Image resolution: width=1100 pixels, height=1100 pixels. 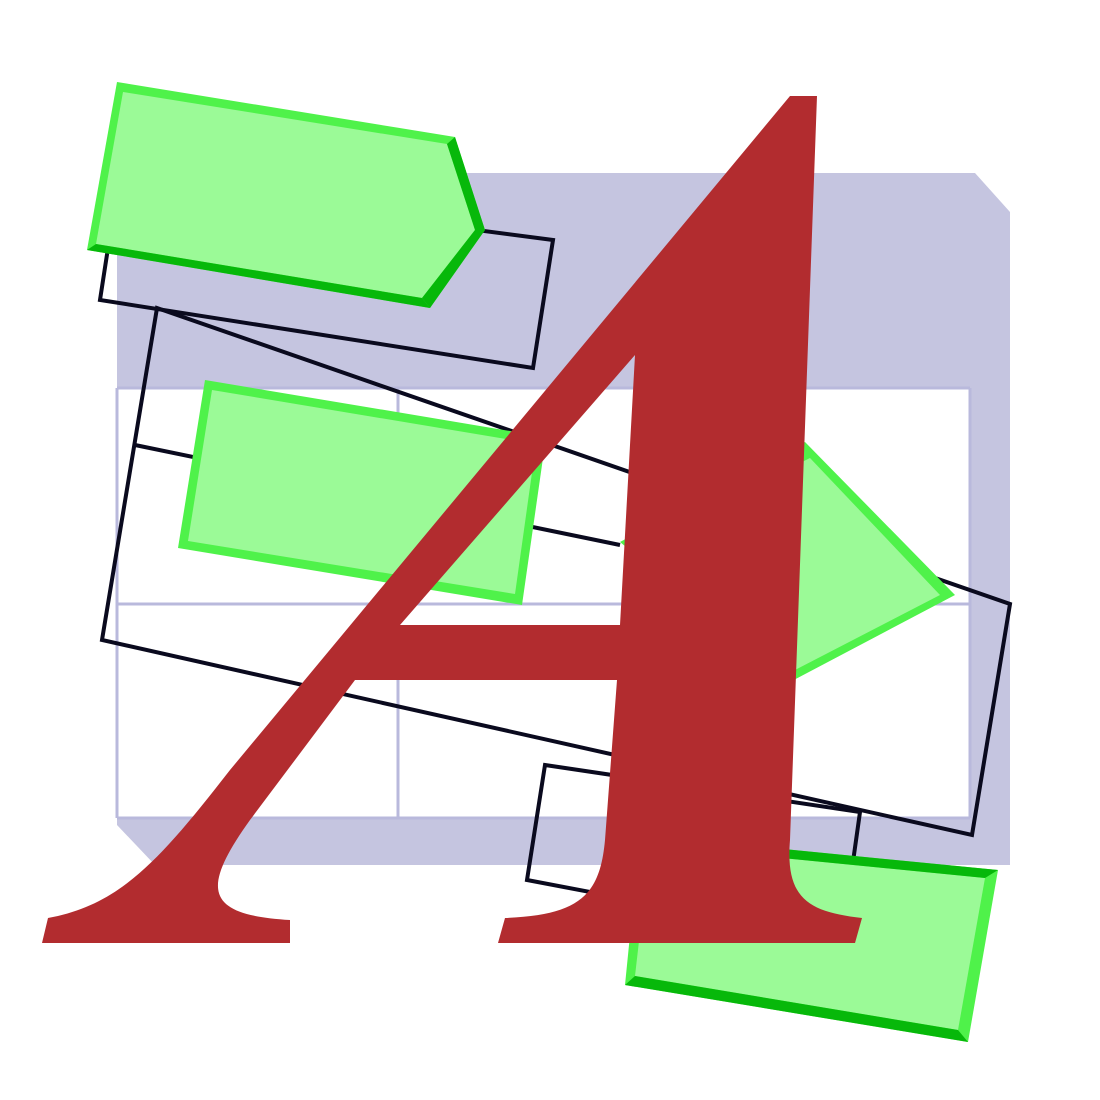 I want to click on green-block-top, so click(x=286, y=195).